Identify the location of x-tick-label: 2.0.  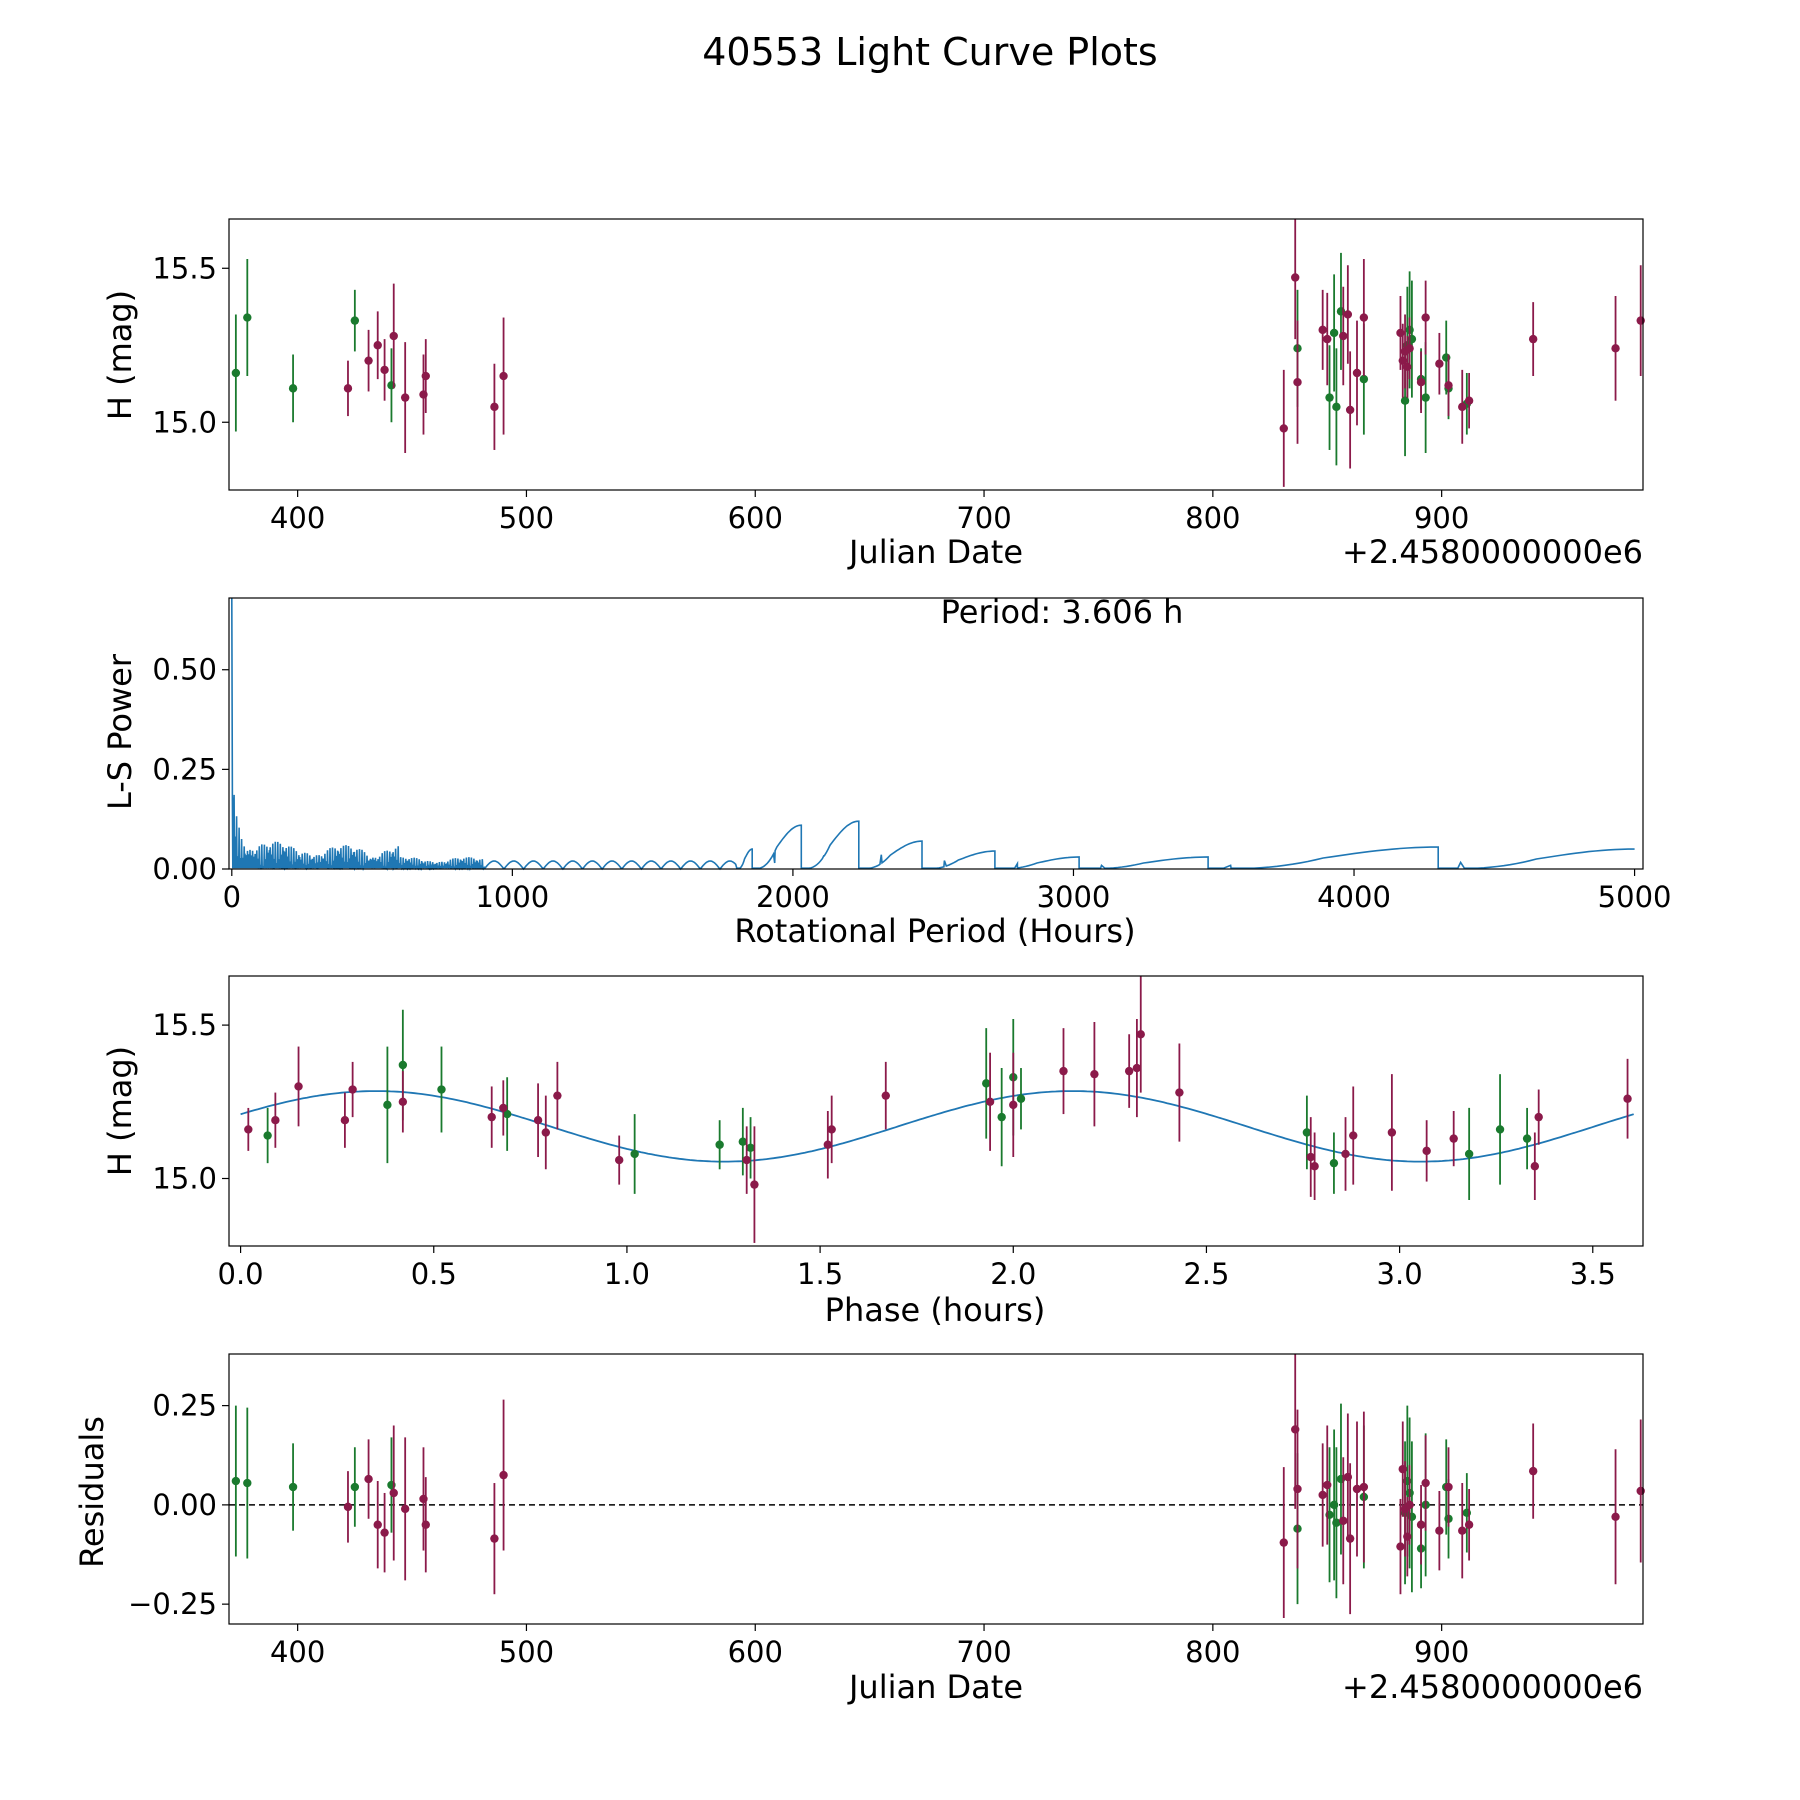
(1013, 1274).